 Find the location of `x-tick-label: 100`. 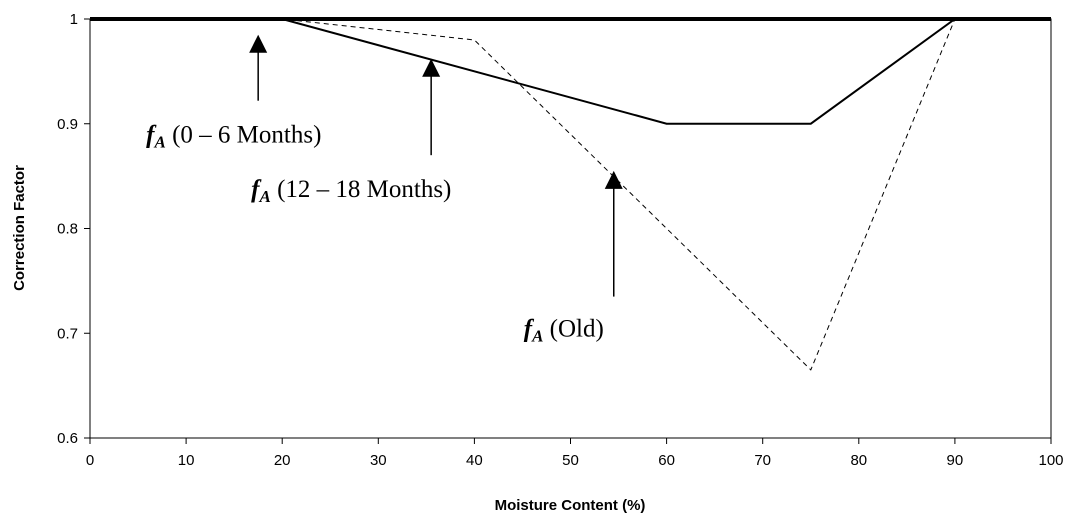

x-tick-label: 100 is located at coordinates (1050, 460).